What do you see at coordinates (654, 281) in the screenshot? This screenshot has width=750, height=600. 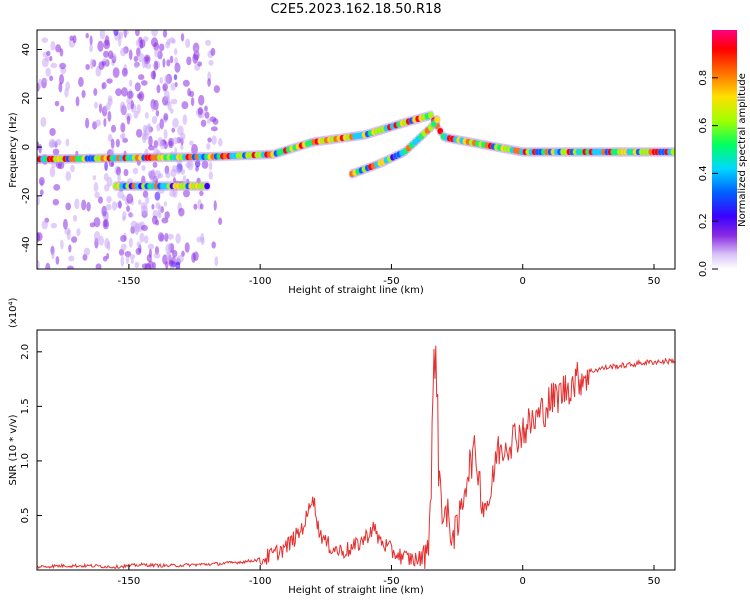 I see `spectrogram-x-tick-label: 50` at bounding box center [654, 281].